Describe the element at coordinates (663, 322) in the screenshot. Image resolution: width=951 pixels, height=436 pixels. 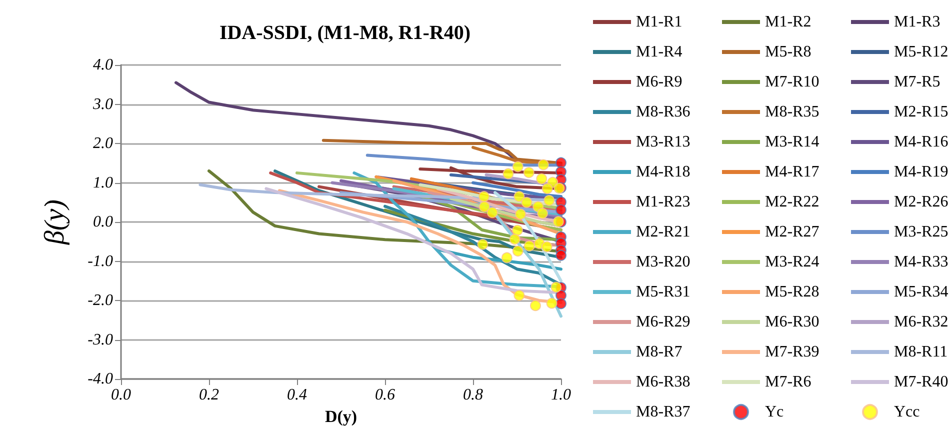
I see `legend-label: M6-R29` at that location.